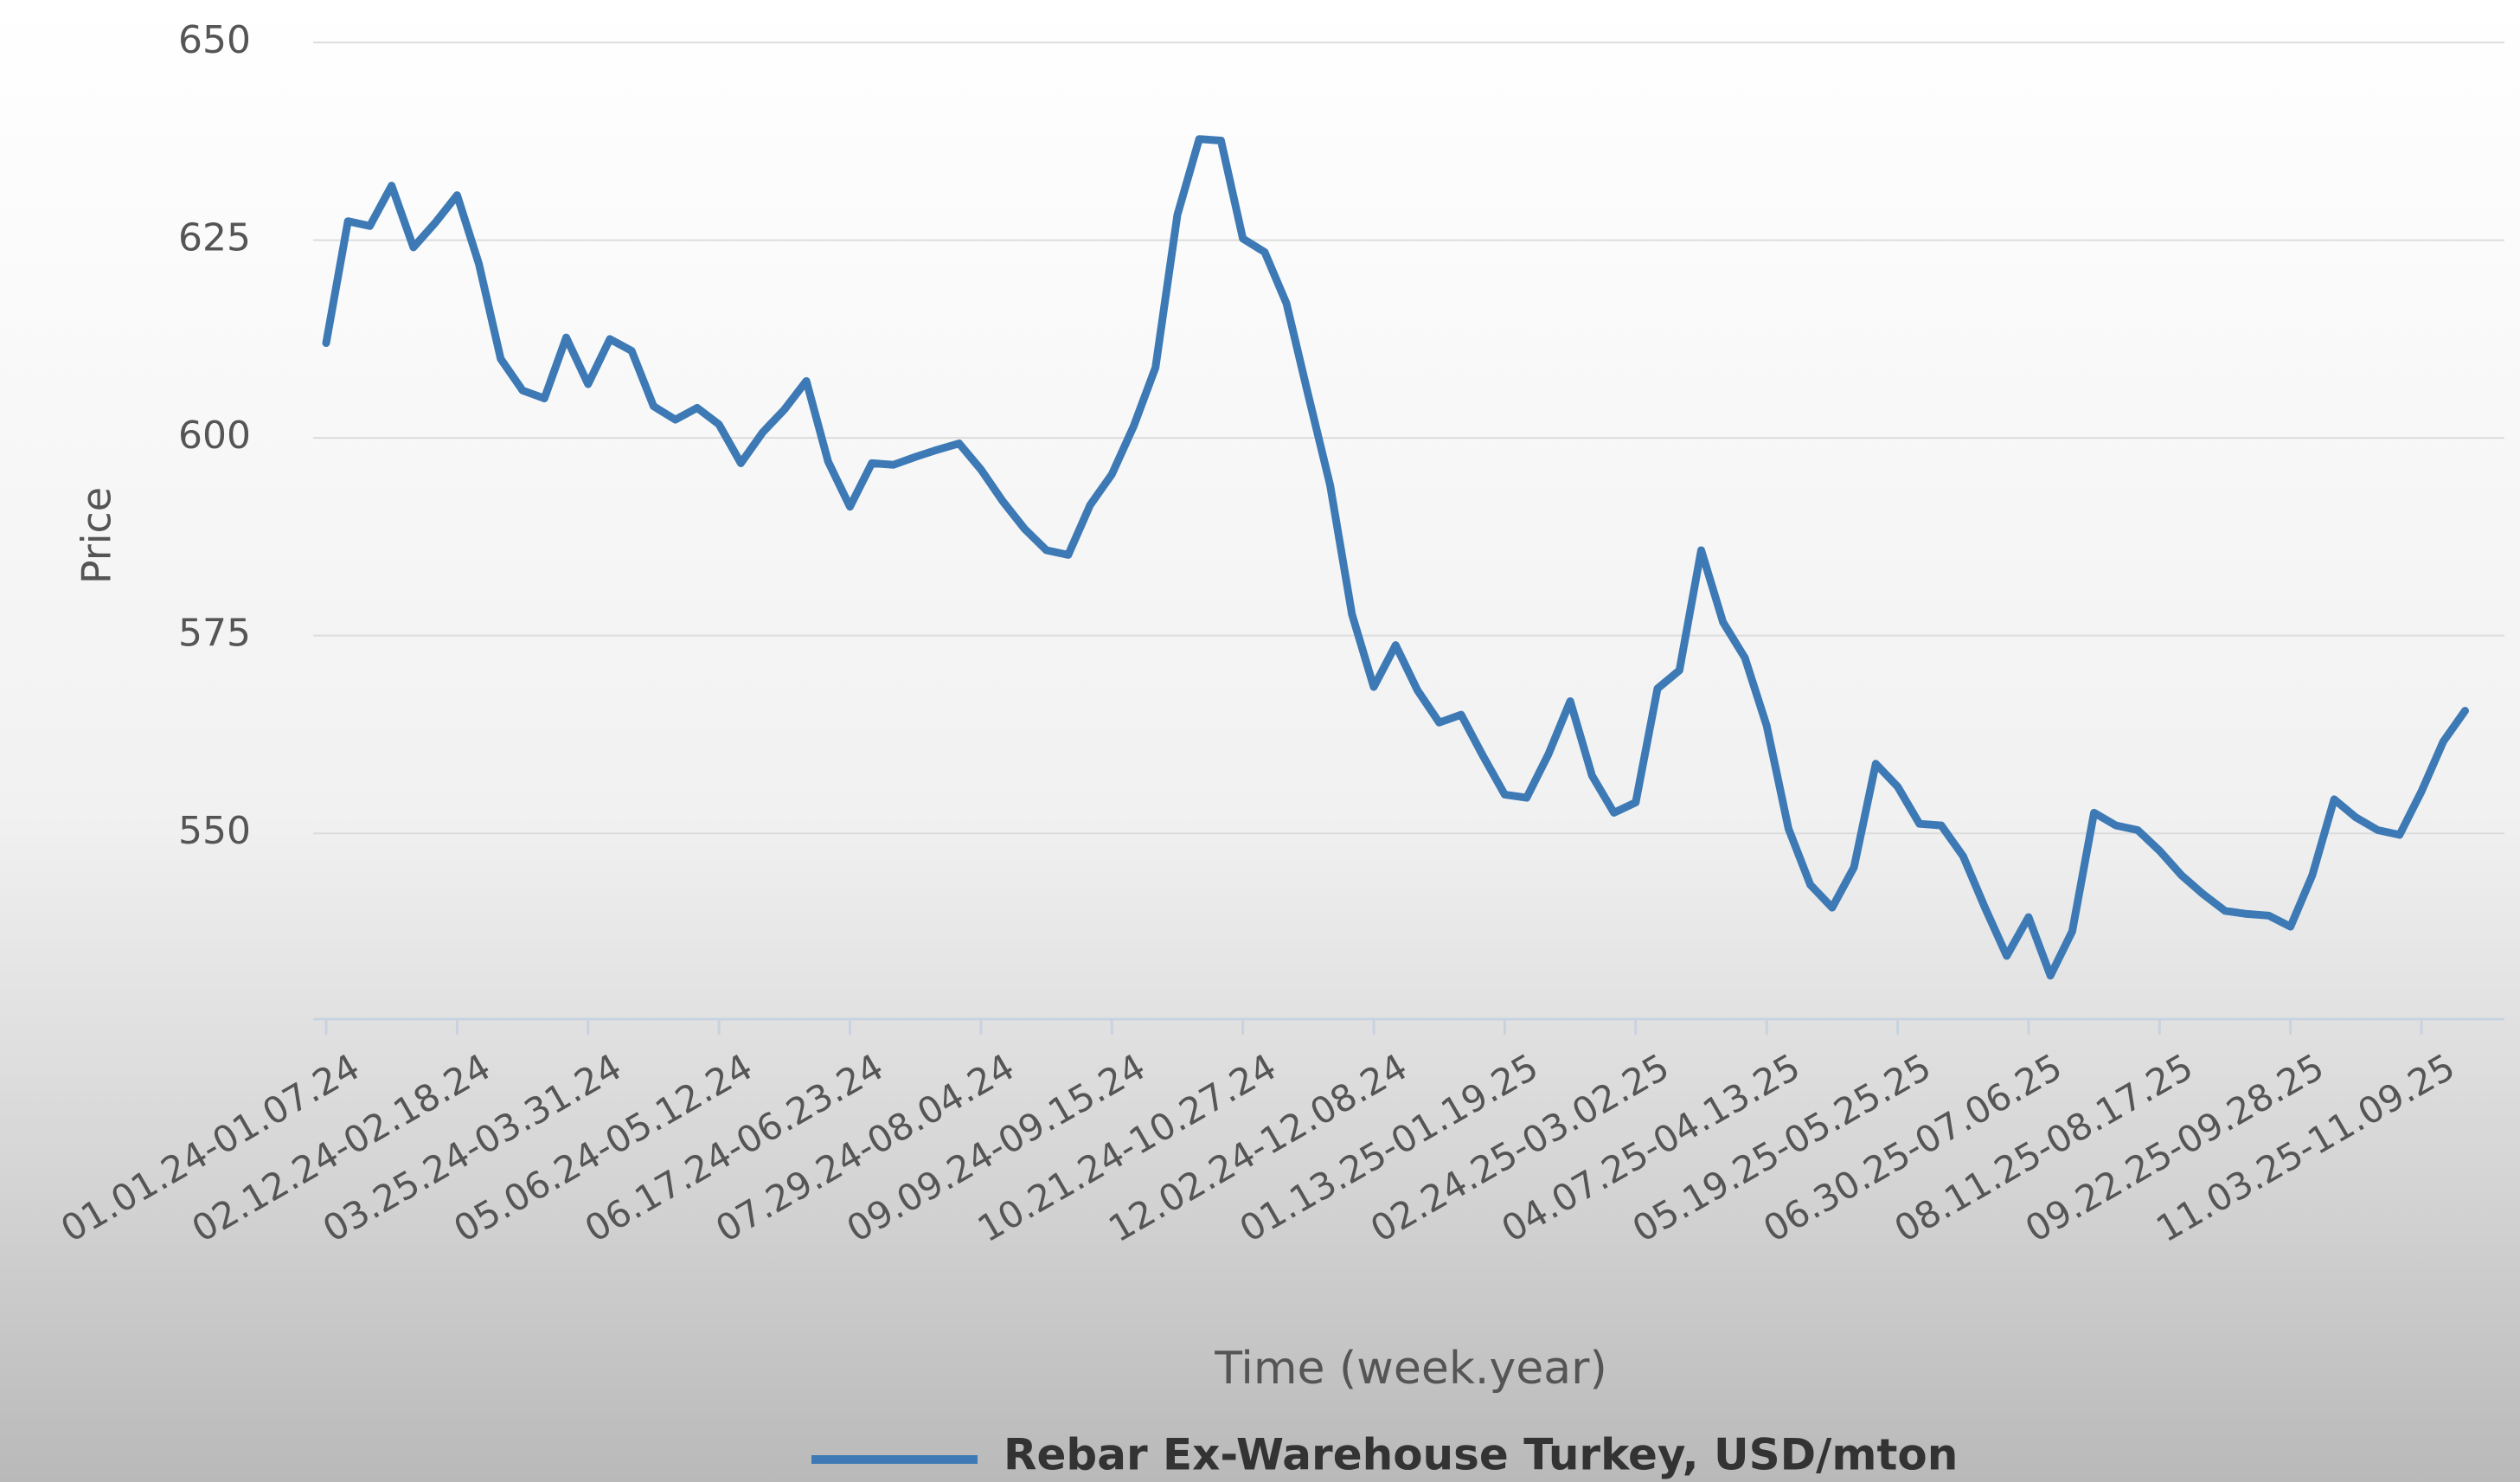 This screenshot has width=2520, height=1482. I want to click on y-axis-label: Price, so click(97, 535).